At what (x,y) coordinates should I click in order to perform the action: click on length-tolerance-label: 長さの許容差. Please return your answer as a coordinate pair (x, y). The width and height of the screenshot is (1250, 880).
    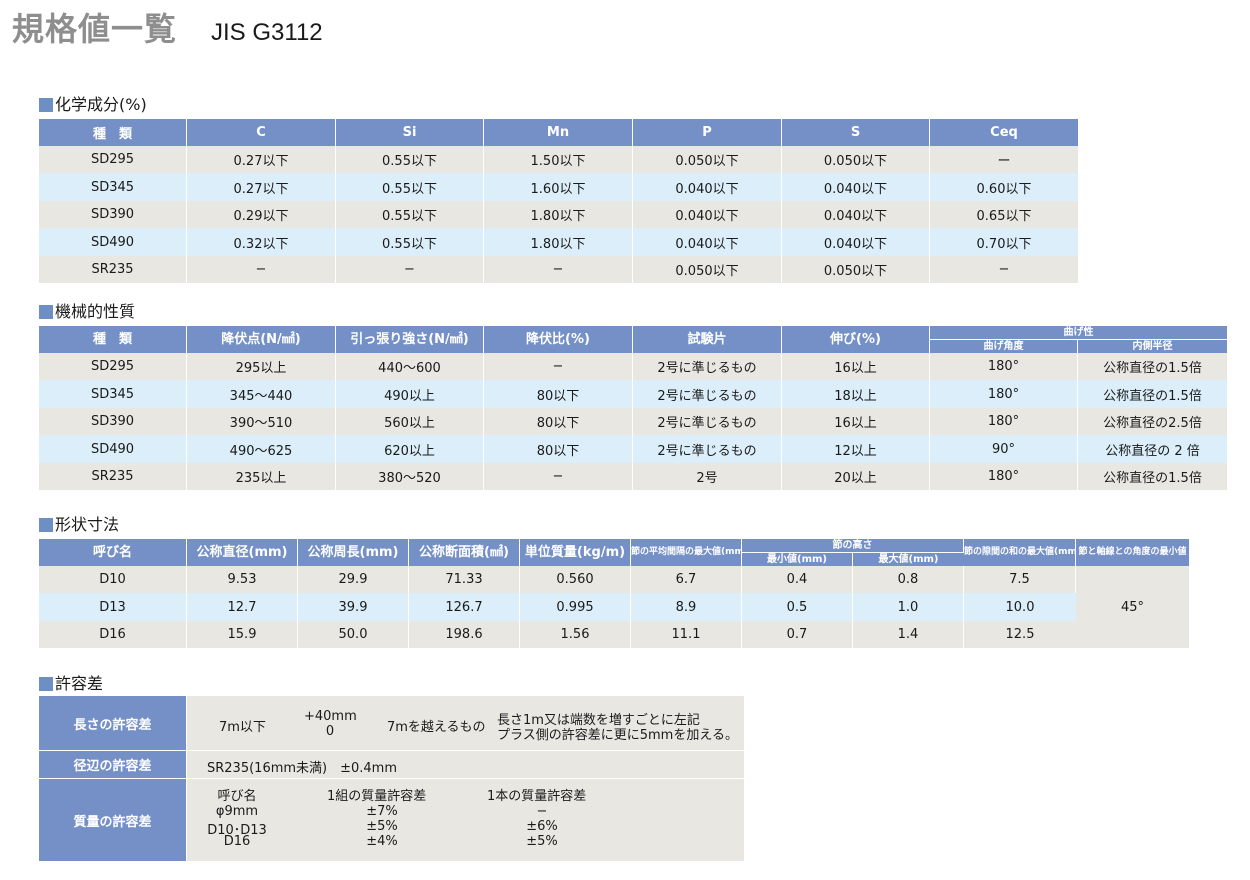
    Looking at the image, I should click on (112, 723).